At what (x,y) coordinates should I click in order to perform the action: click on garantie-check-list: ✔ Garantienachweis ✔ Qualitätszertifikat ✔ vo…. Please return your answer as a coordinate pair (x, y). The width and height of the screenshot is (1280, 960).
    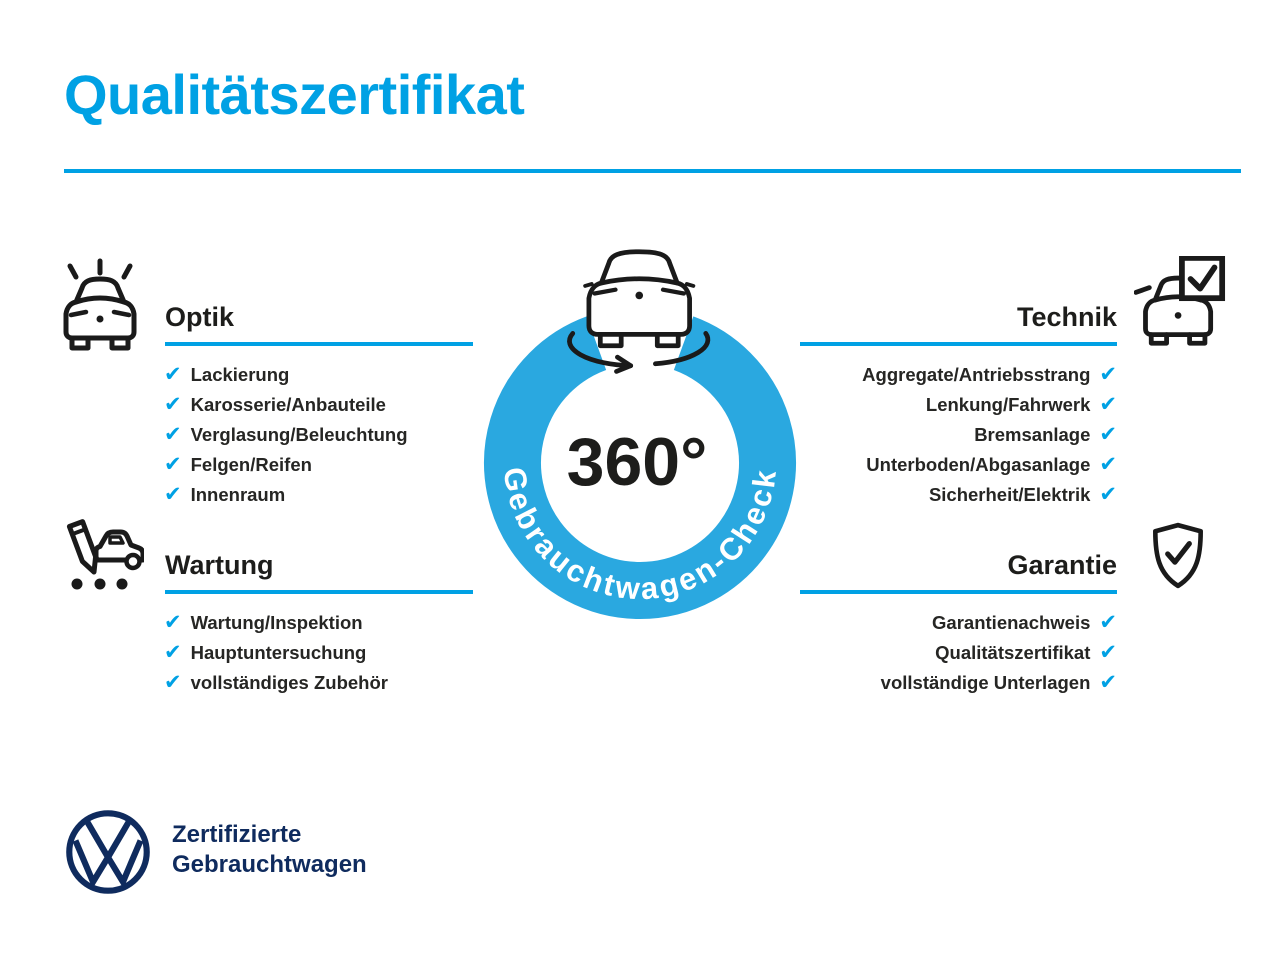
    Looking at the image, I should click on (999, 653).